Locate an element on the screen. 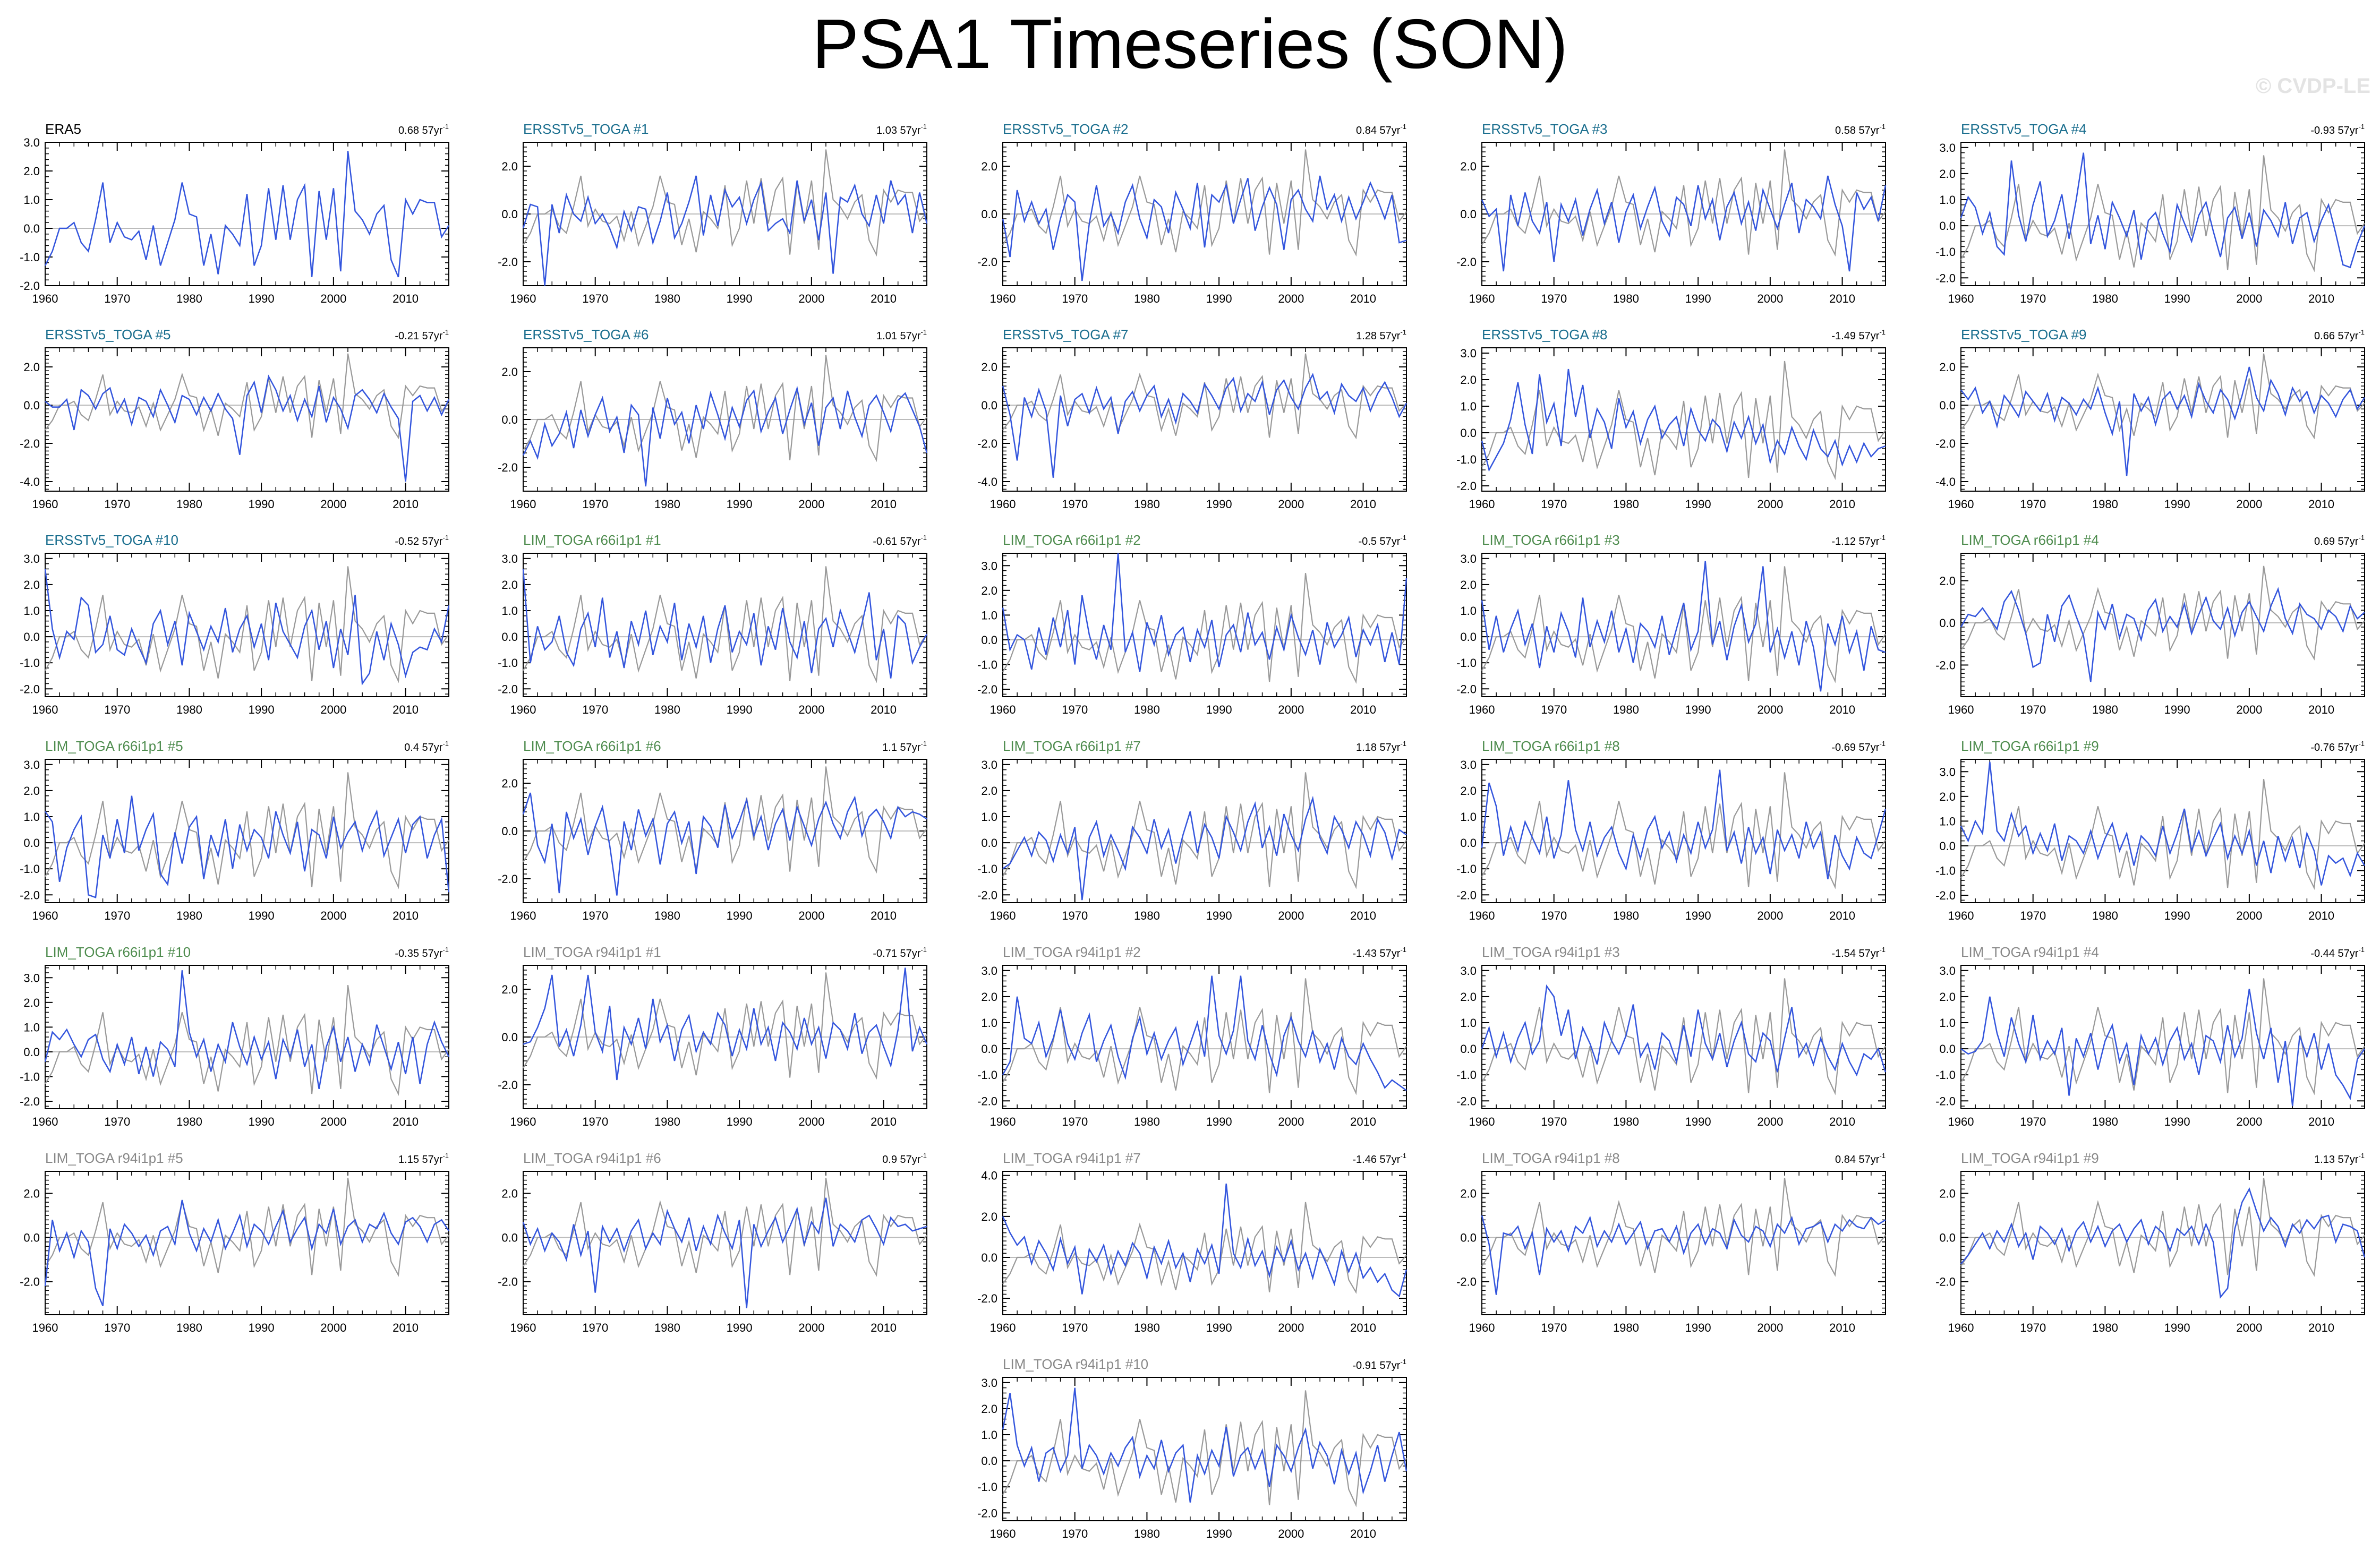  panel-title: LIM_TOGA r66i1p1 #9 is located at coordinates (2030, 746).